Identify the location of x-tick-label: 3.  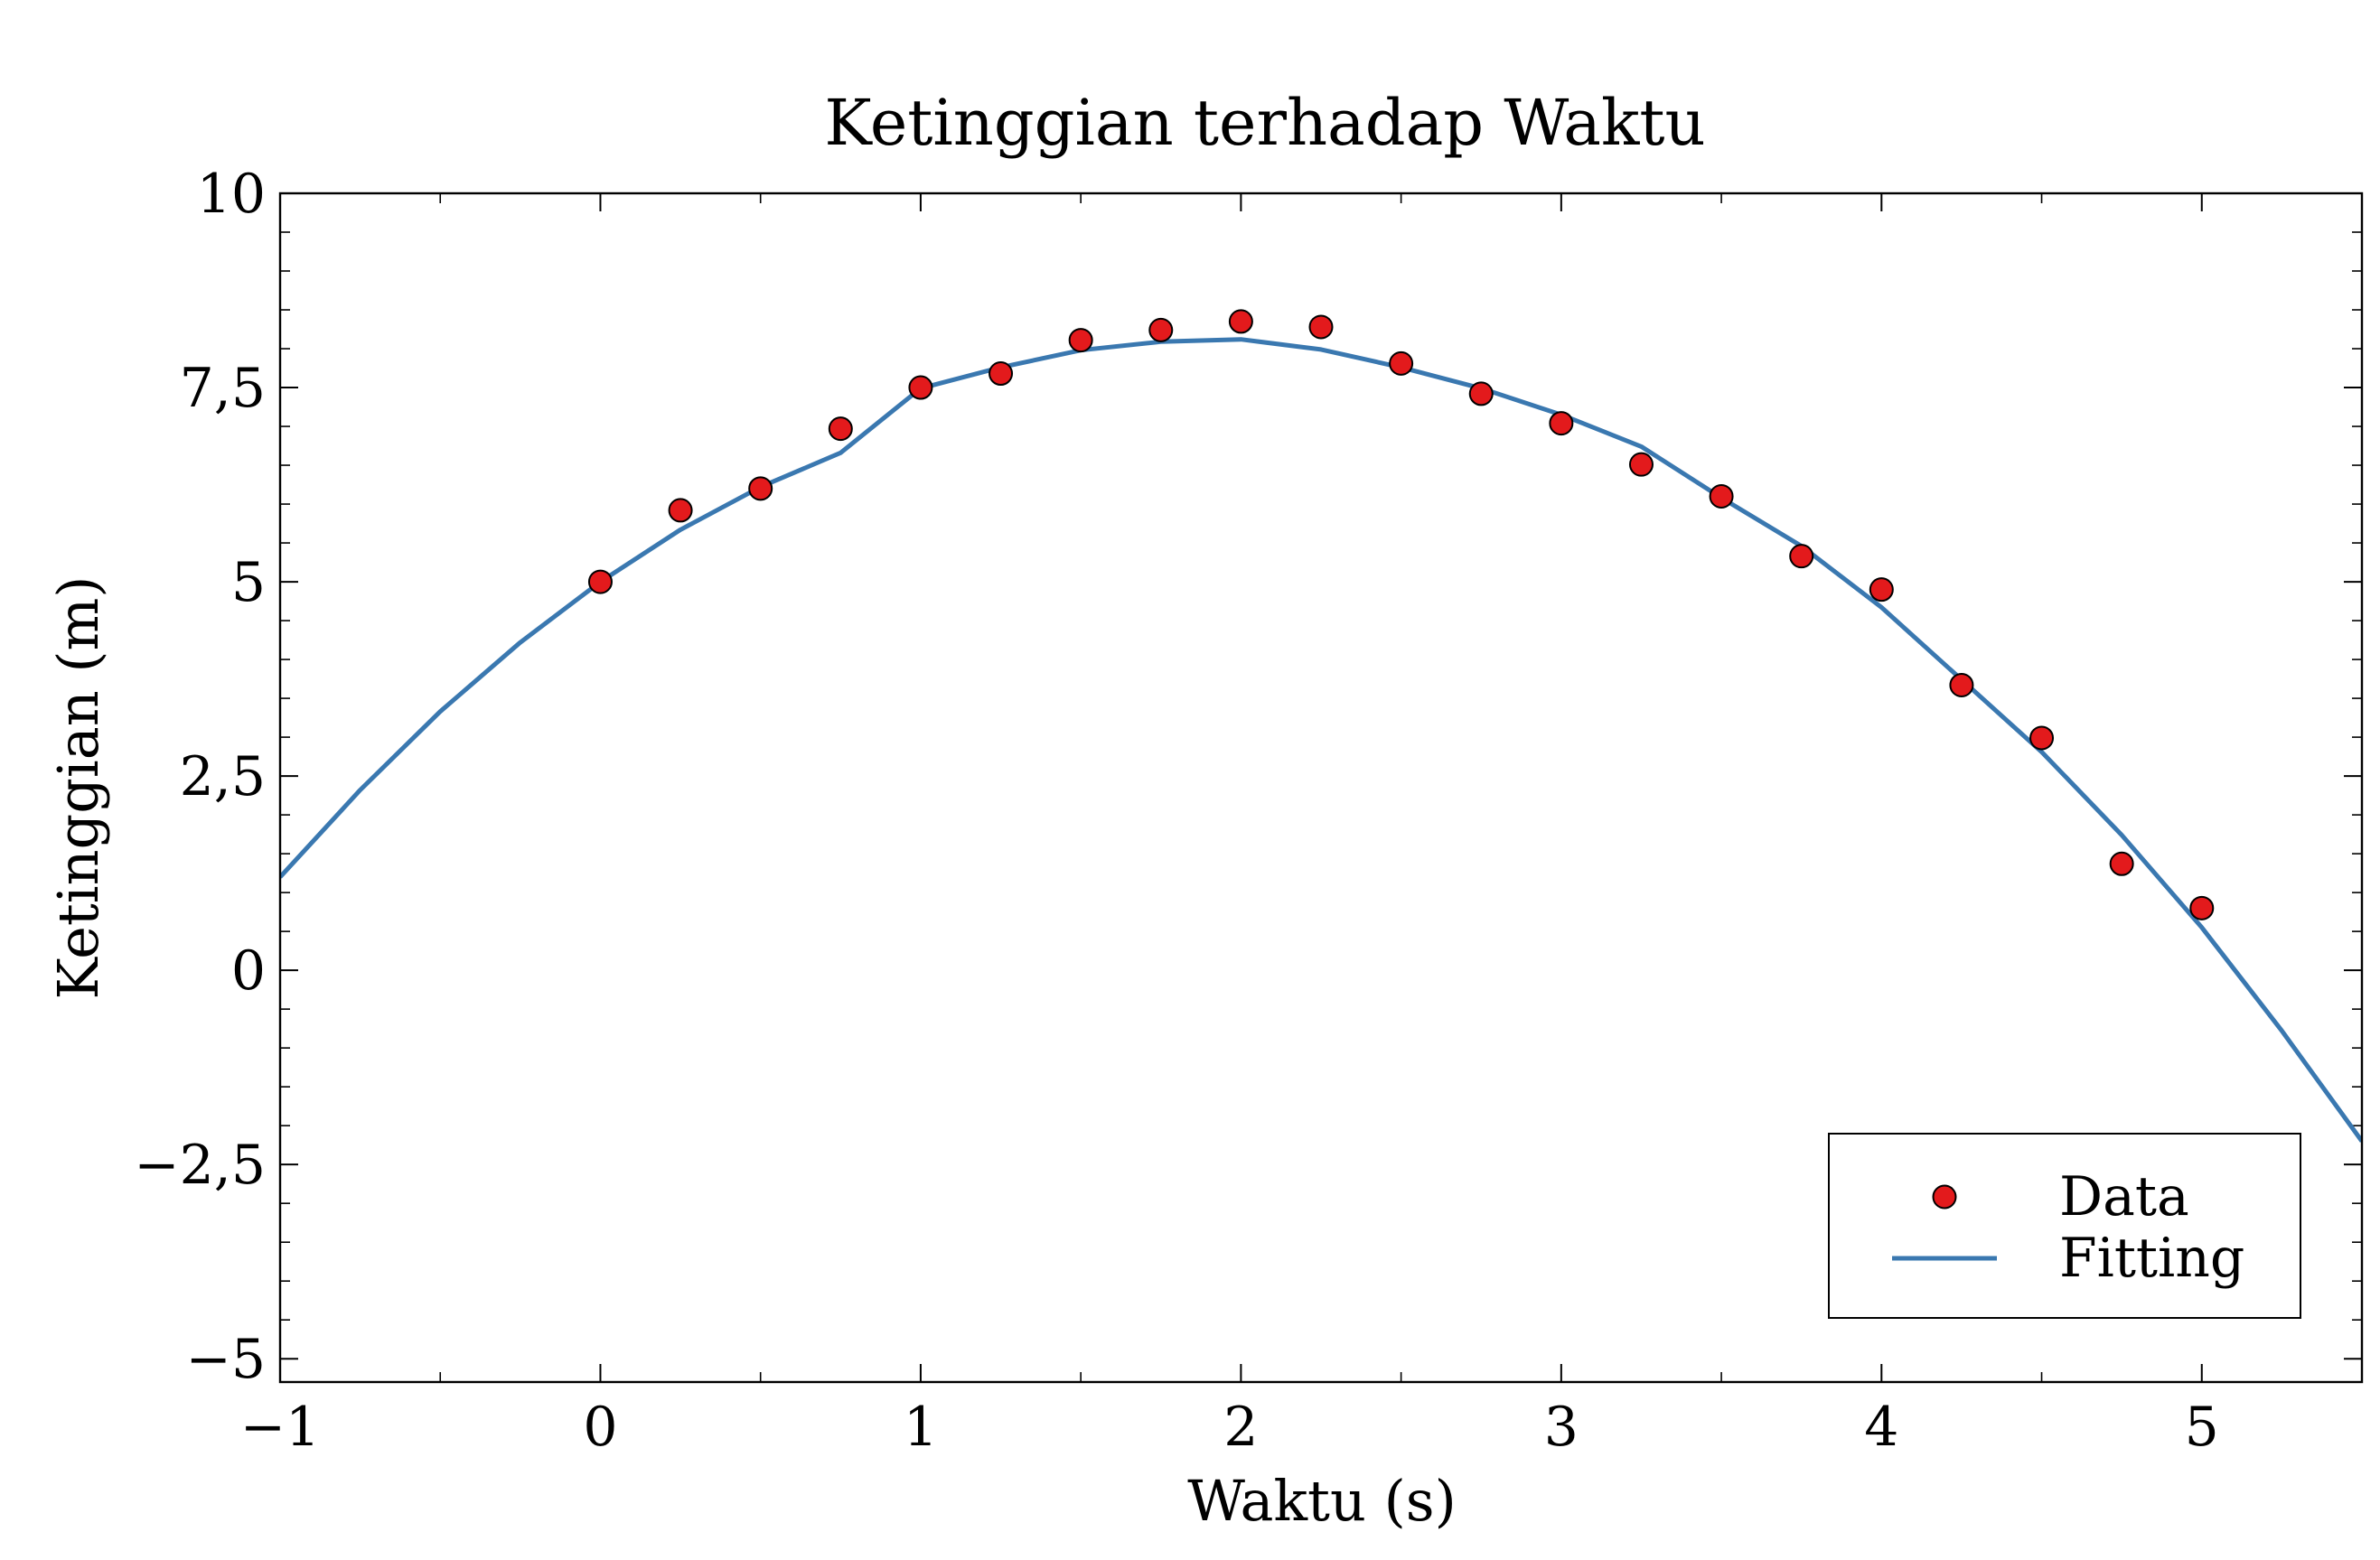
(1561, 1427).